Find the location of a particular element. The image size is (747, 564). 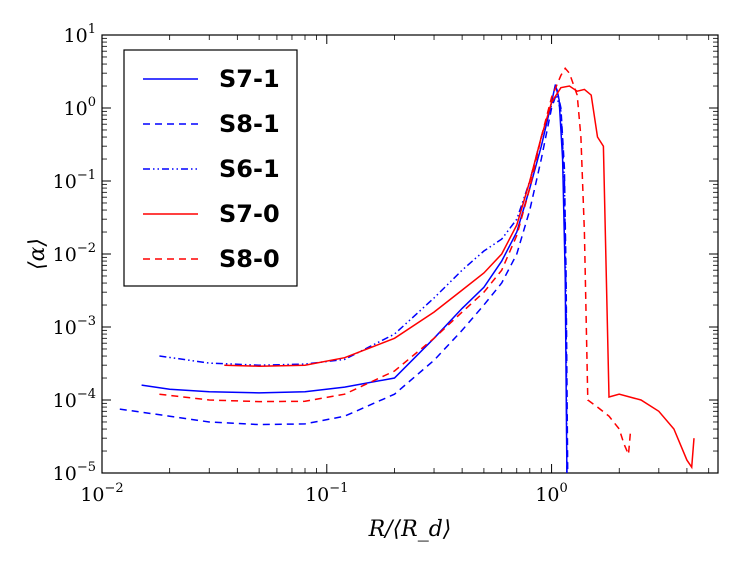

y-tick-label: 10⁻² is located at coordinates (74, 253).